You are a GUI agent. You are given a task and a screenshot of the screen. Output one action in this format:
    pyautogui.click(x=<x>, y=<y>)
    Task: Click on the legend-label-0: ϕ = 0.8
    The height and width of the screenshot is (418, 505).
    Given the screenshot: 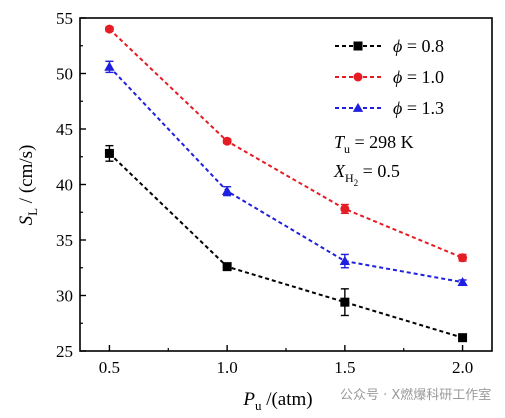 What is the action you would take?
    pyautogui.click(x=418, y=46)
    